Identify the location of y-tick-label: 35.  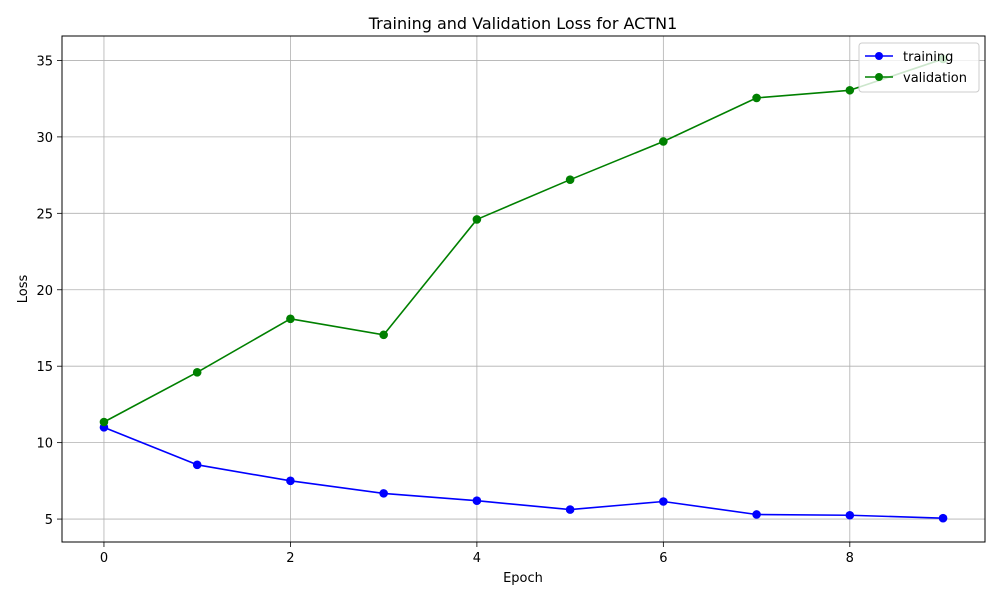
(44, 61).